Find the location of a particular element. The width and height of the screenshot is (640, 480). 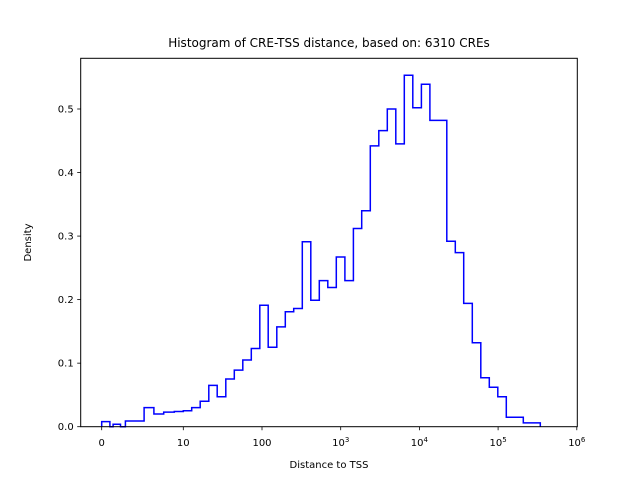

y-tick-label: 0.3 is located at coordinates (66, 237).